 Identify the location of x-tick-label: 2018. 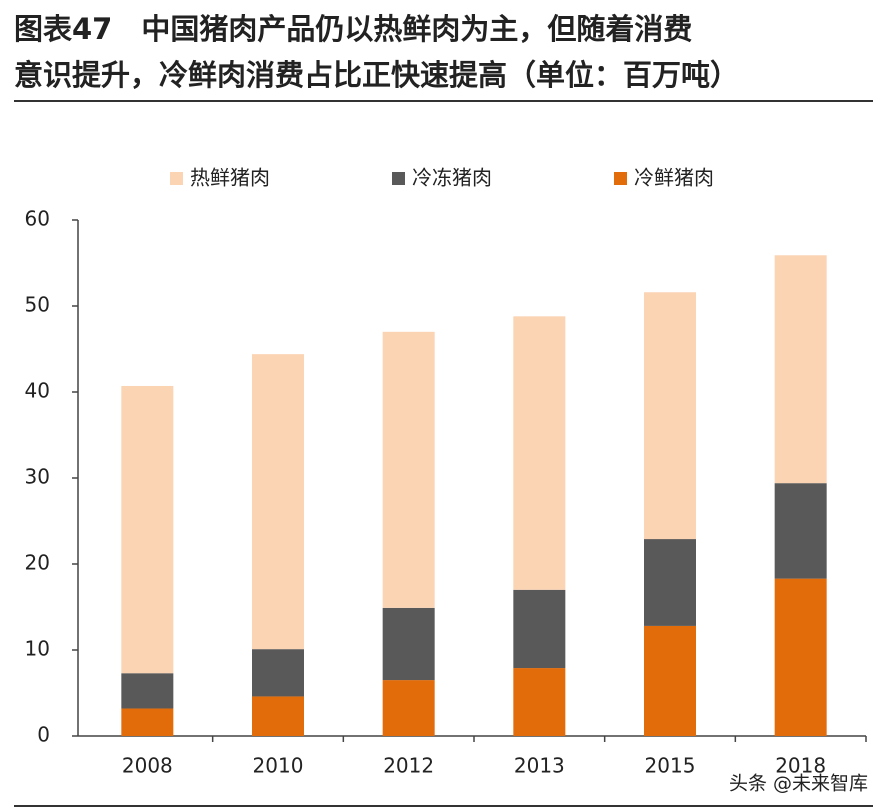
(800, 766).